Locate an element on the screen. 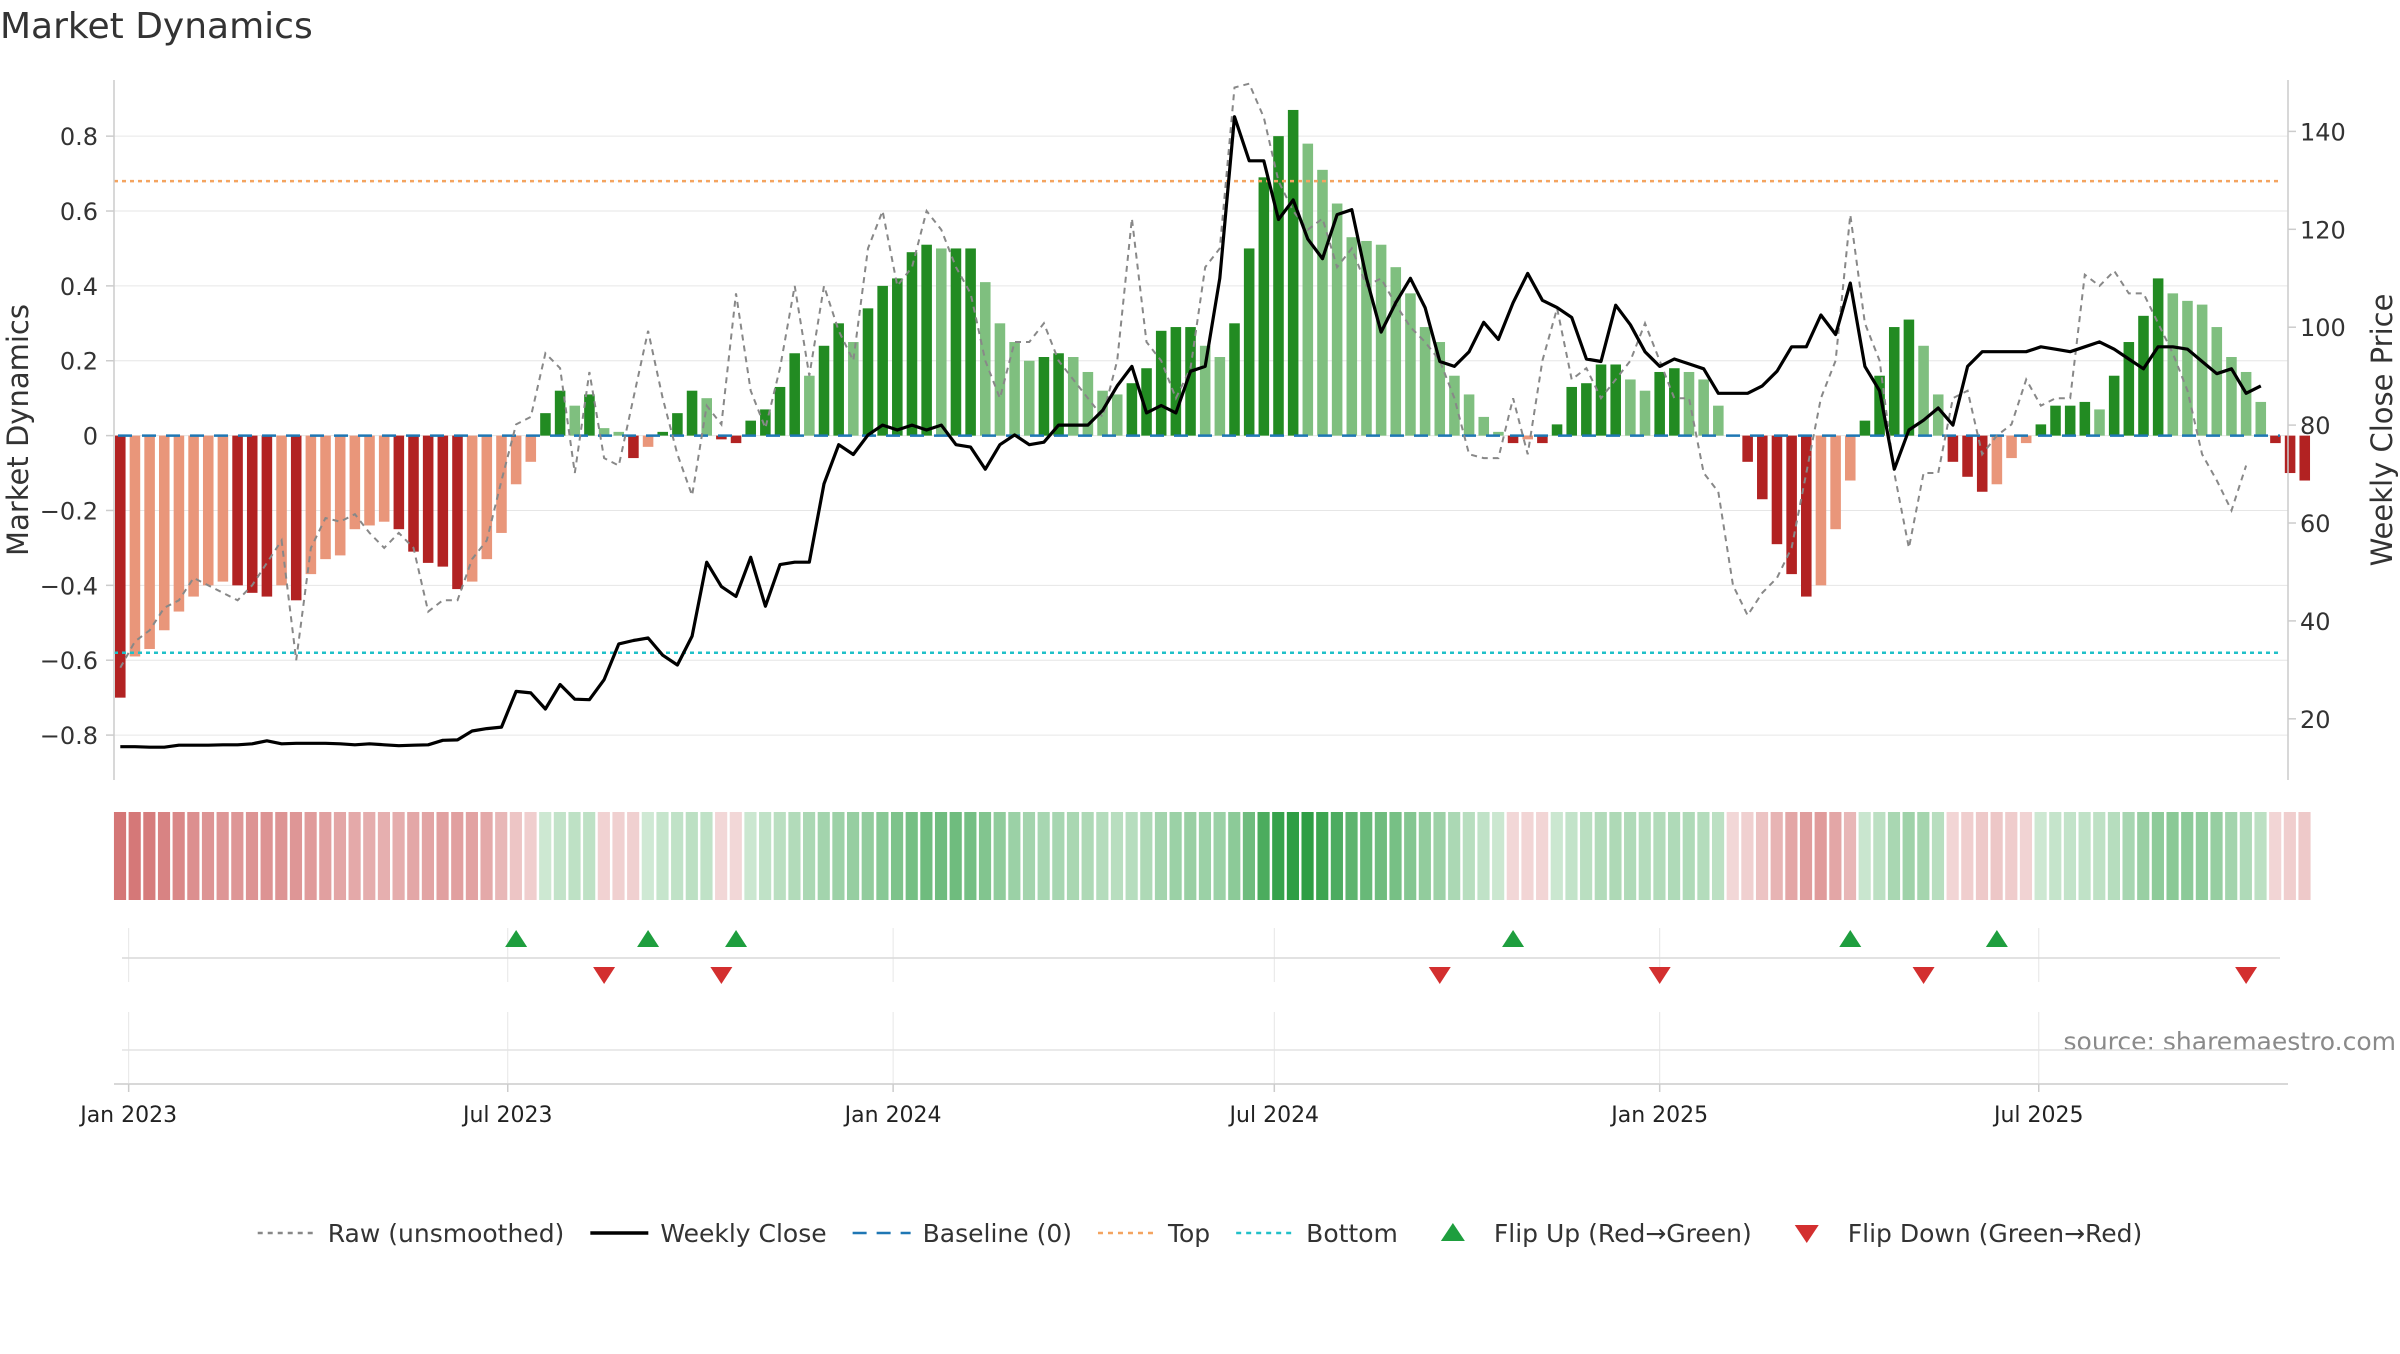  legend-label: Baseline (0) is located at coordinates (997, 1233).